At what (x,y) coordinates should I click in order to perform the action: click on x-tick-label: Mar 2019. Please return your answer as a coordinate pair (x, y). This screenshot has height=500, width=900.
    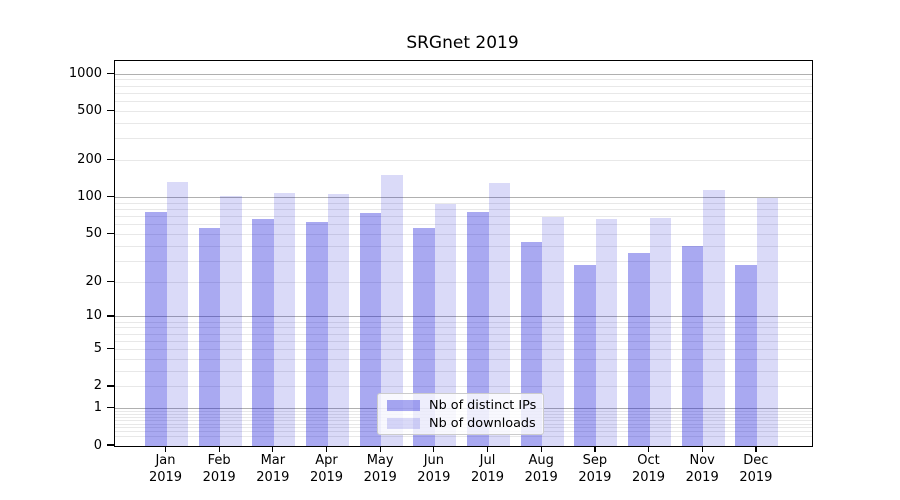
    Looking at the image, I should click on (273, 469).